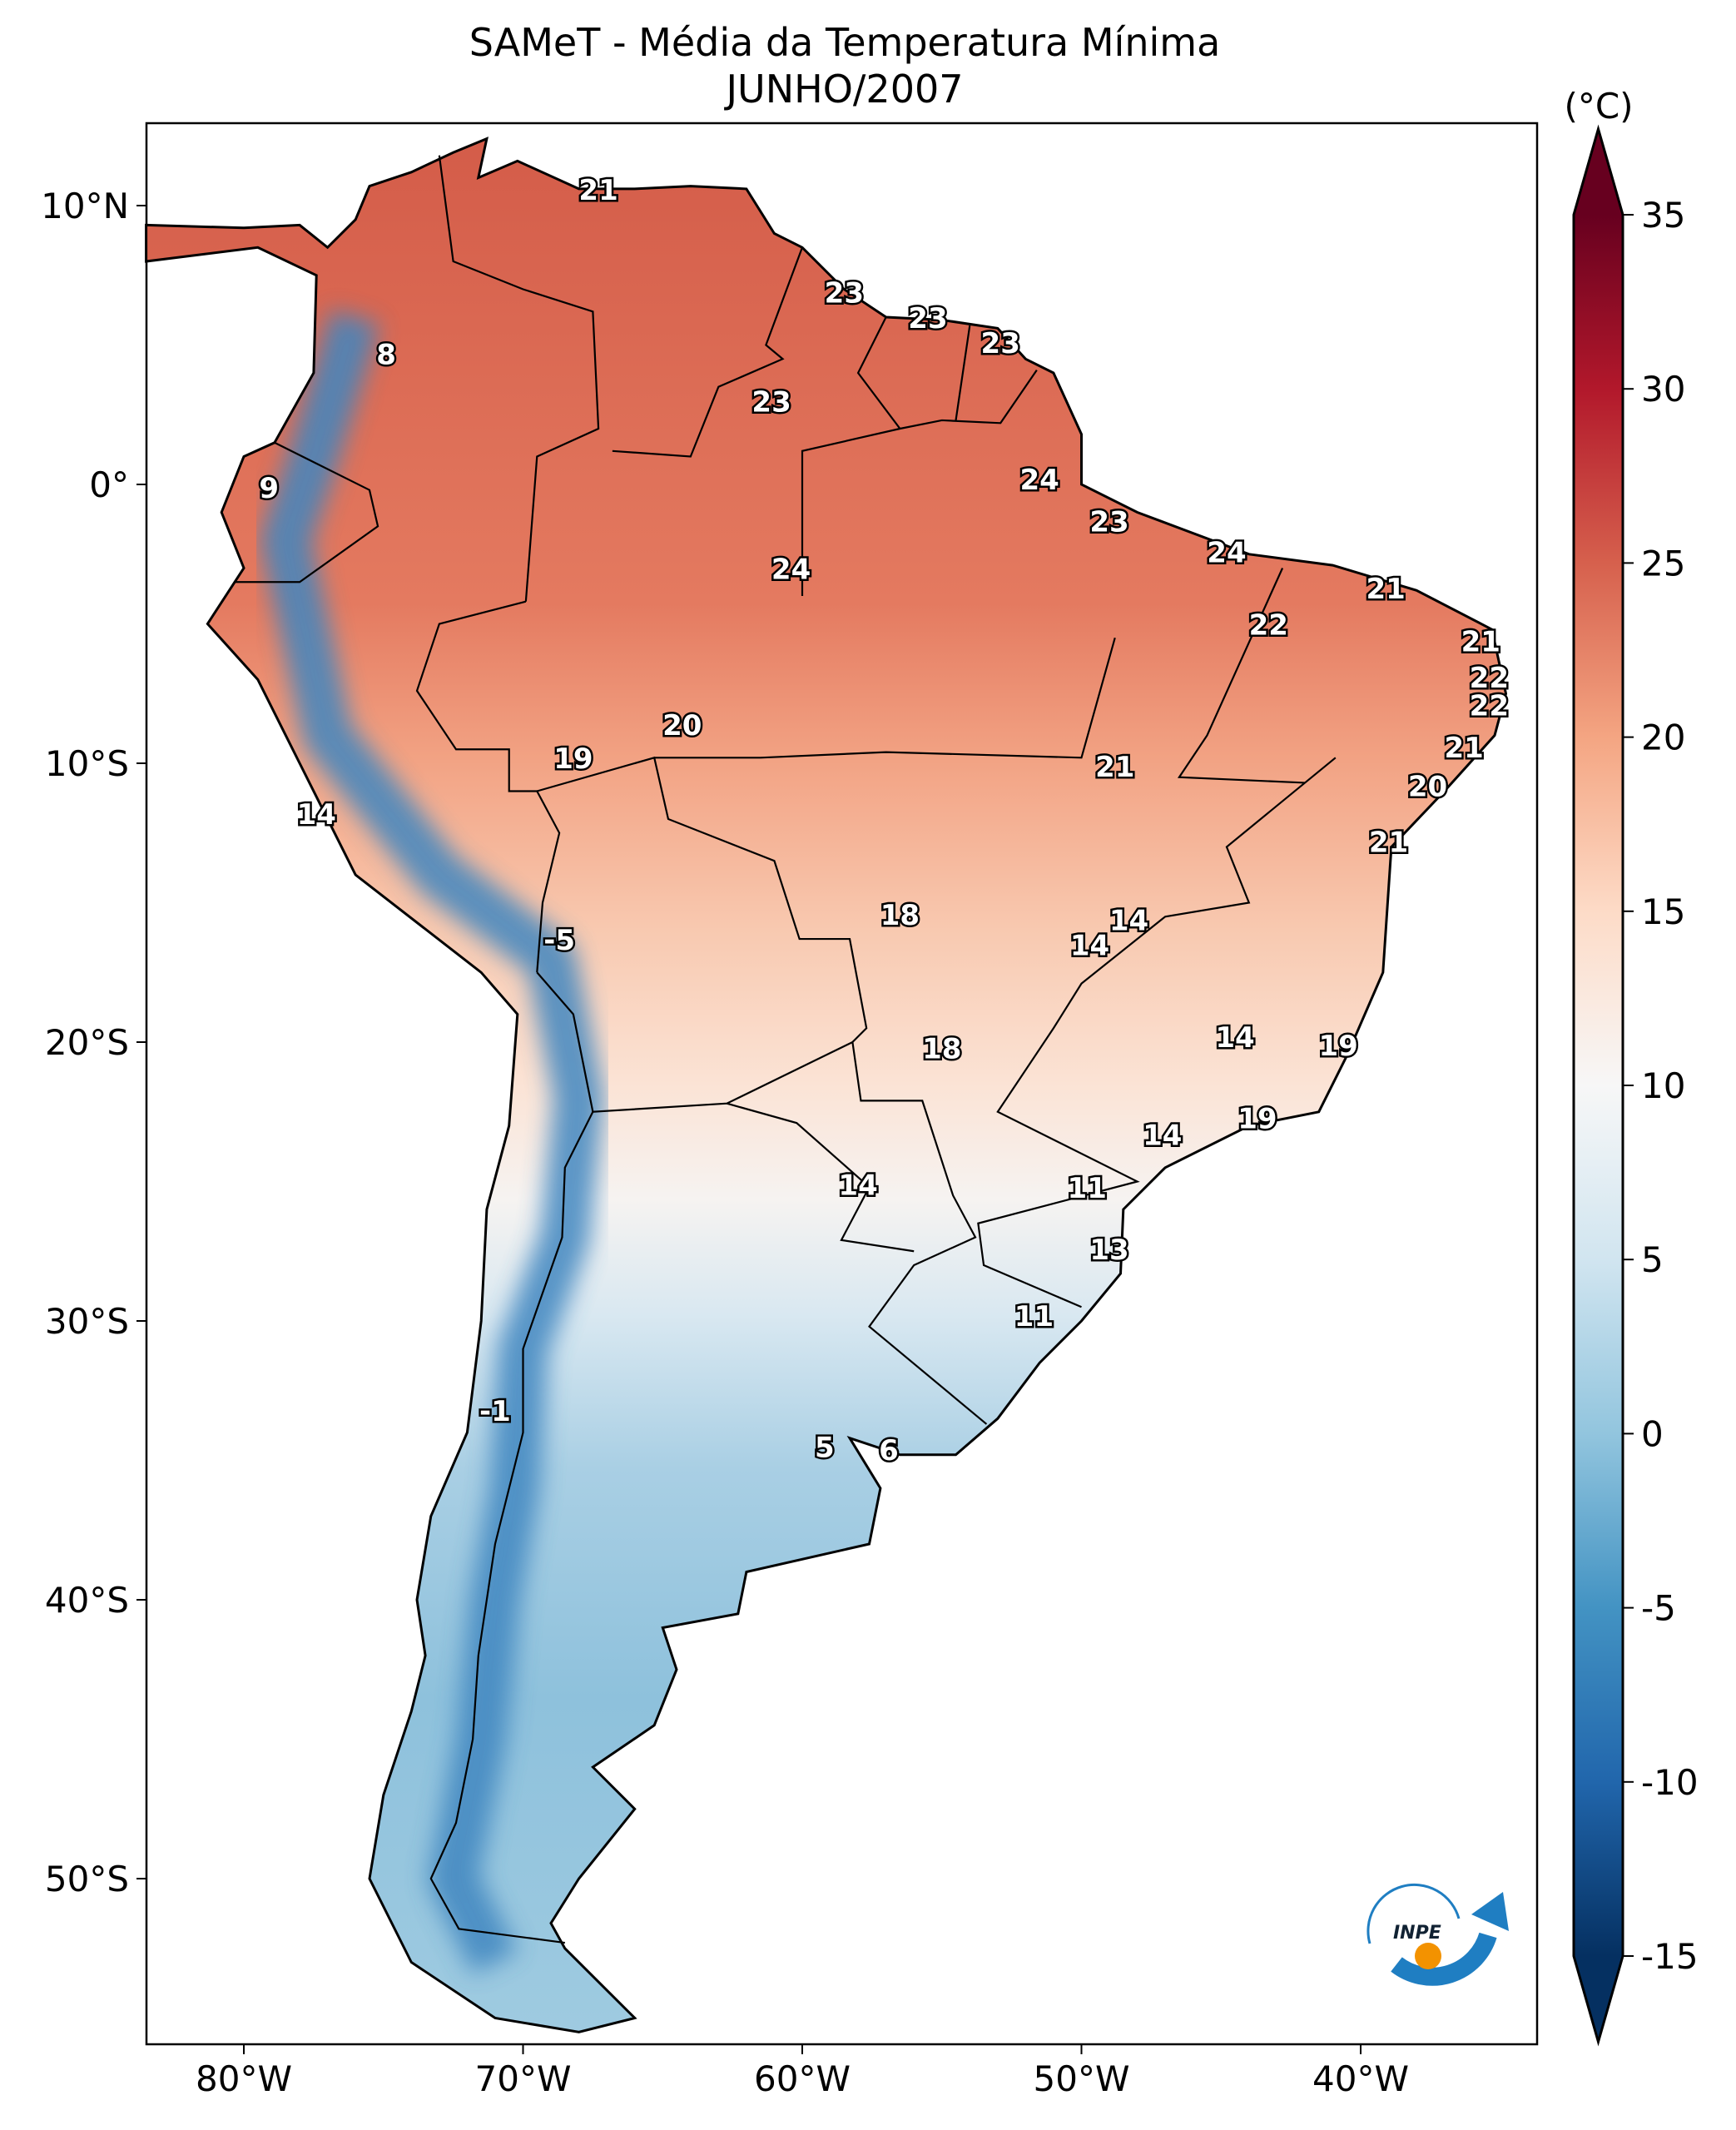 This screenshot has width=1736, height=2130. What do you see at coordinates (845, 42) in the screenshot?
I see `map-title: SAMeT - Média da Temperatura Mínima` at bounding box center [845, 42].